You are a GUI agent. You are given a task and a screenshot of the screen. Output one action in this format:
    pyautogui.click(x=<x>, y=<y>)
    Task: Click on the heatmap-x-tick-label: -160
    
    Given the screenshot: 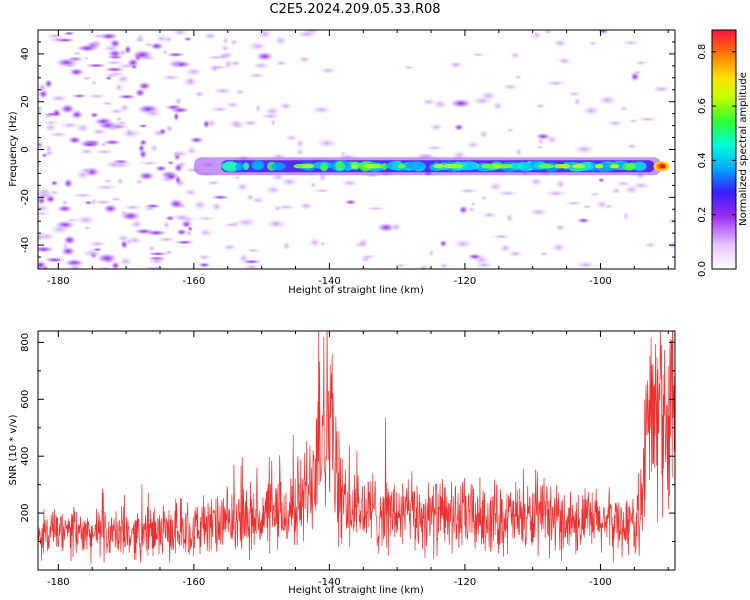 What is the action you would take?
    pyautogui.click(x=194, y=281)
    